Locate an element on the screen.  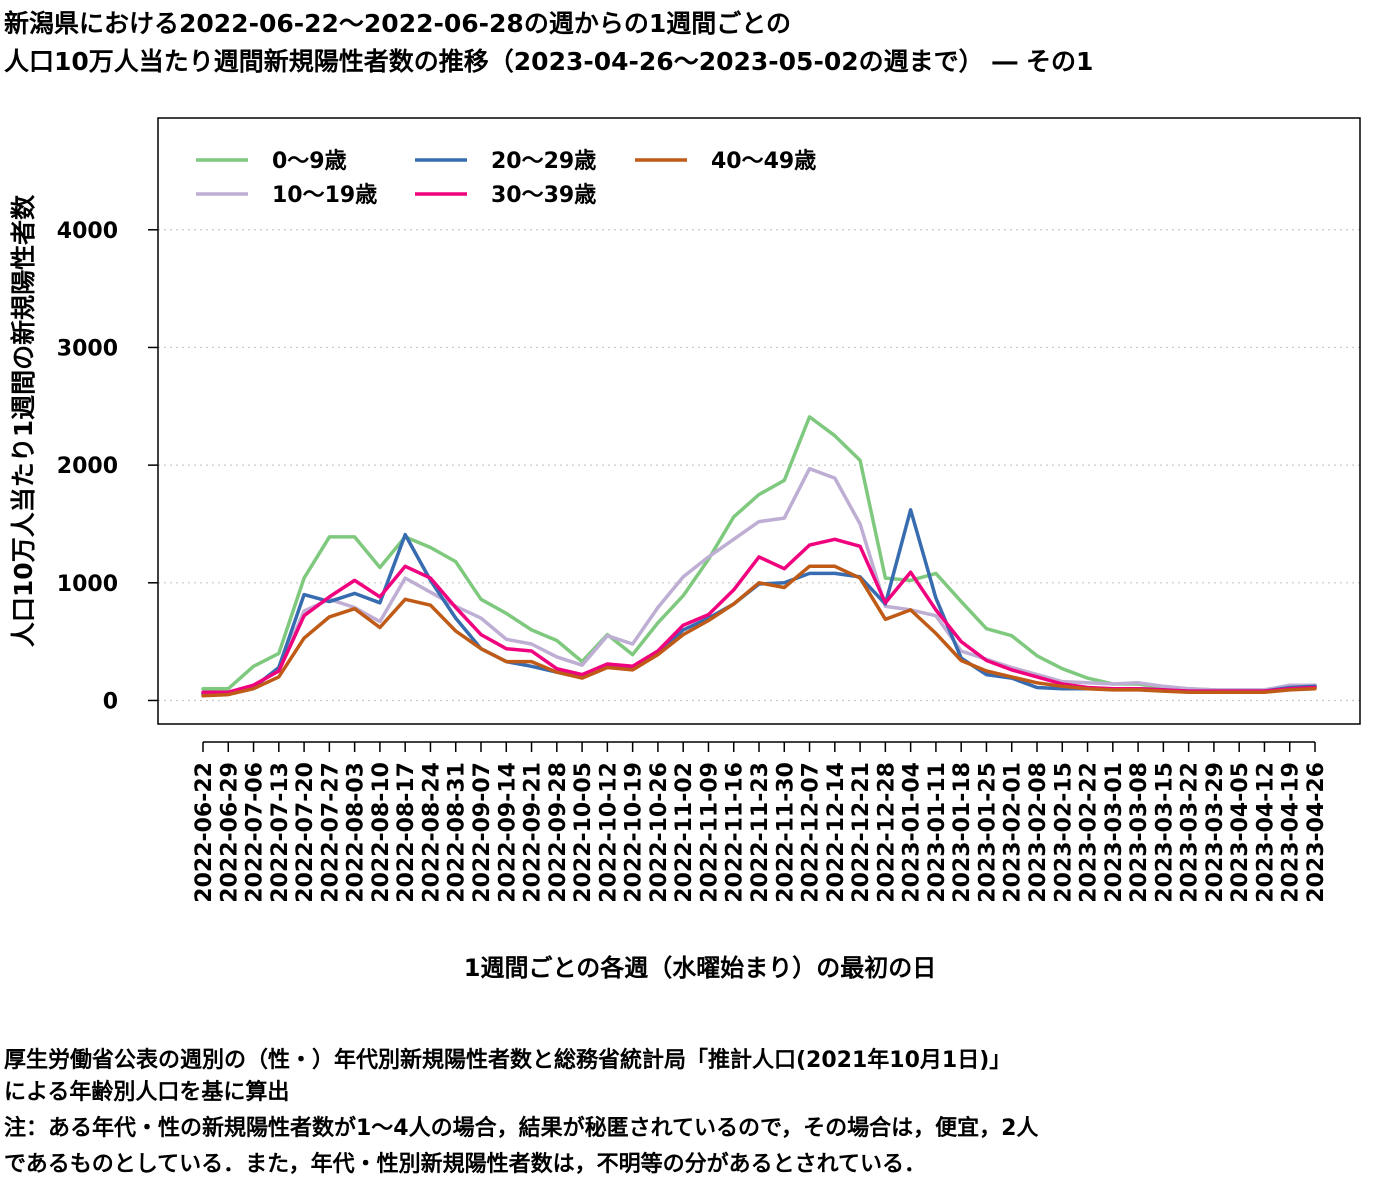
x-tick-label-2022-07-20: 2022-07-20 is located at coordinates (305, 832).